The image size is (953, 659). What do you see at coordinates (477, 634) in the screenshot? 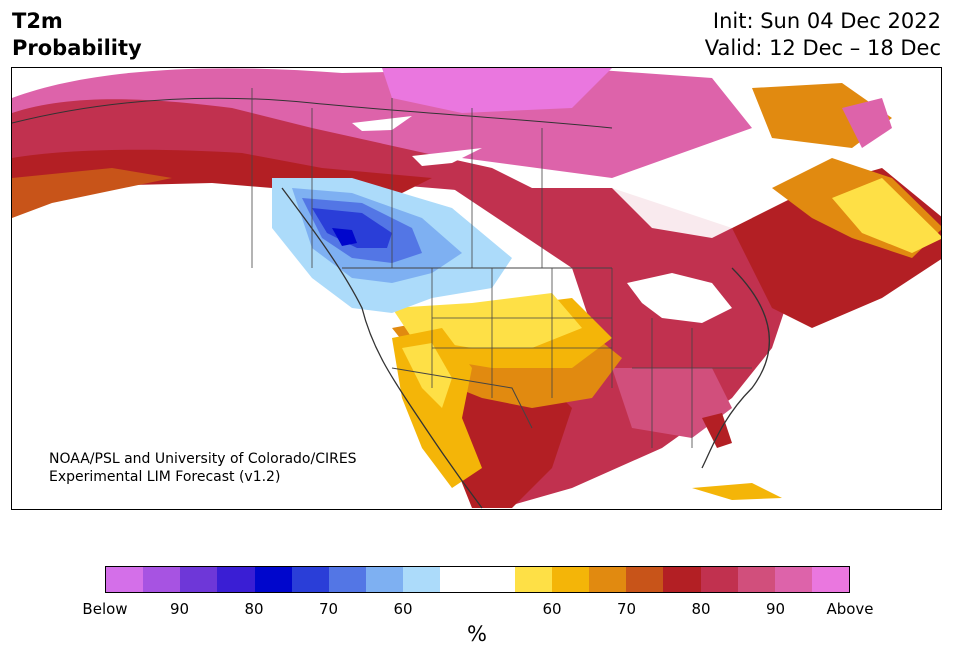
I see `colorbar-unit: %` at bounding box center [477, 634].